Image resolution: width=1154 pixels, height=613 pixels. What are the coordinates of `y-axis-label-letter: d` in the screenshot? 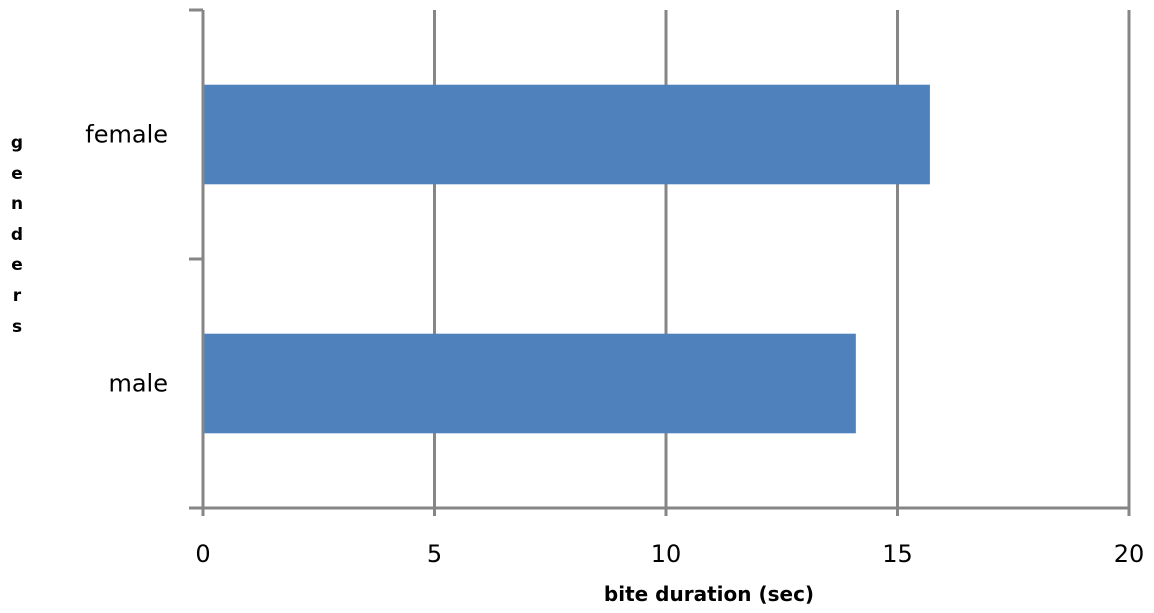 It's located at (17, 234).